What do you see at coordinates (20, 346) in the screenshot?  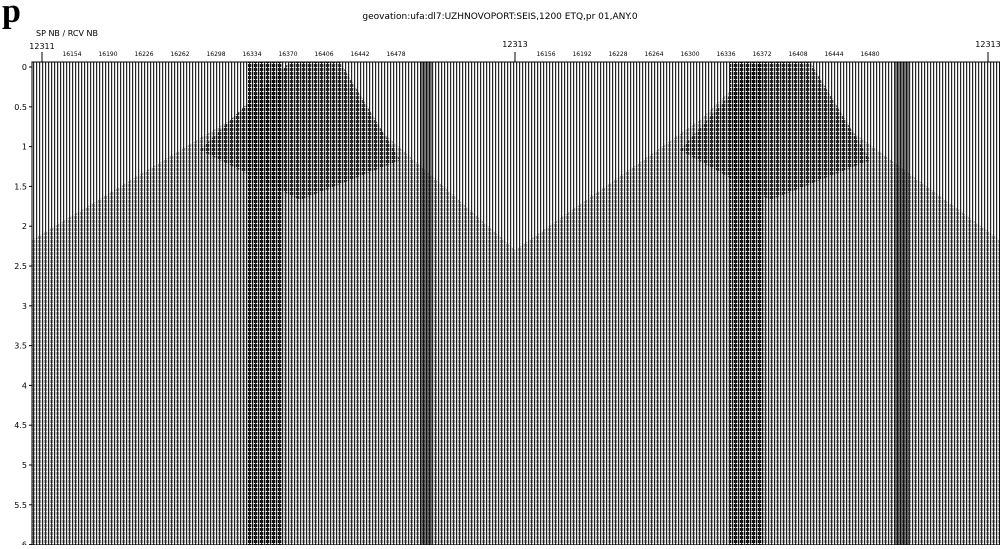 I see `time-label: 3.5` at bounding box center [20, 346].